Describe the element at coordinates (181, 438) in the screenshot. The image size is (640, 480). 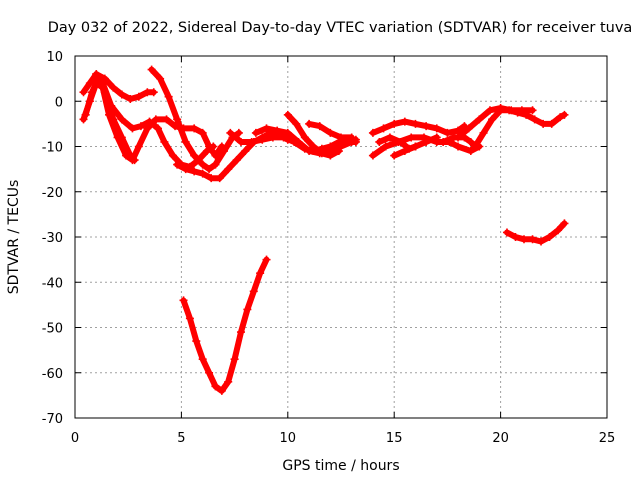
I see `x-tick-label: 5` at that location.